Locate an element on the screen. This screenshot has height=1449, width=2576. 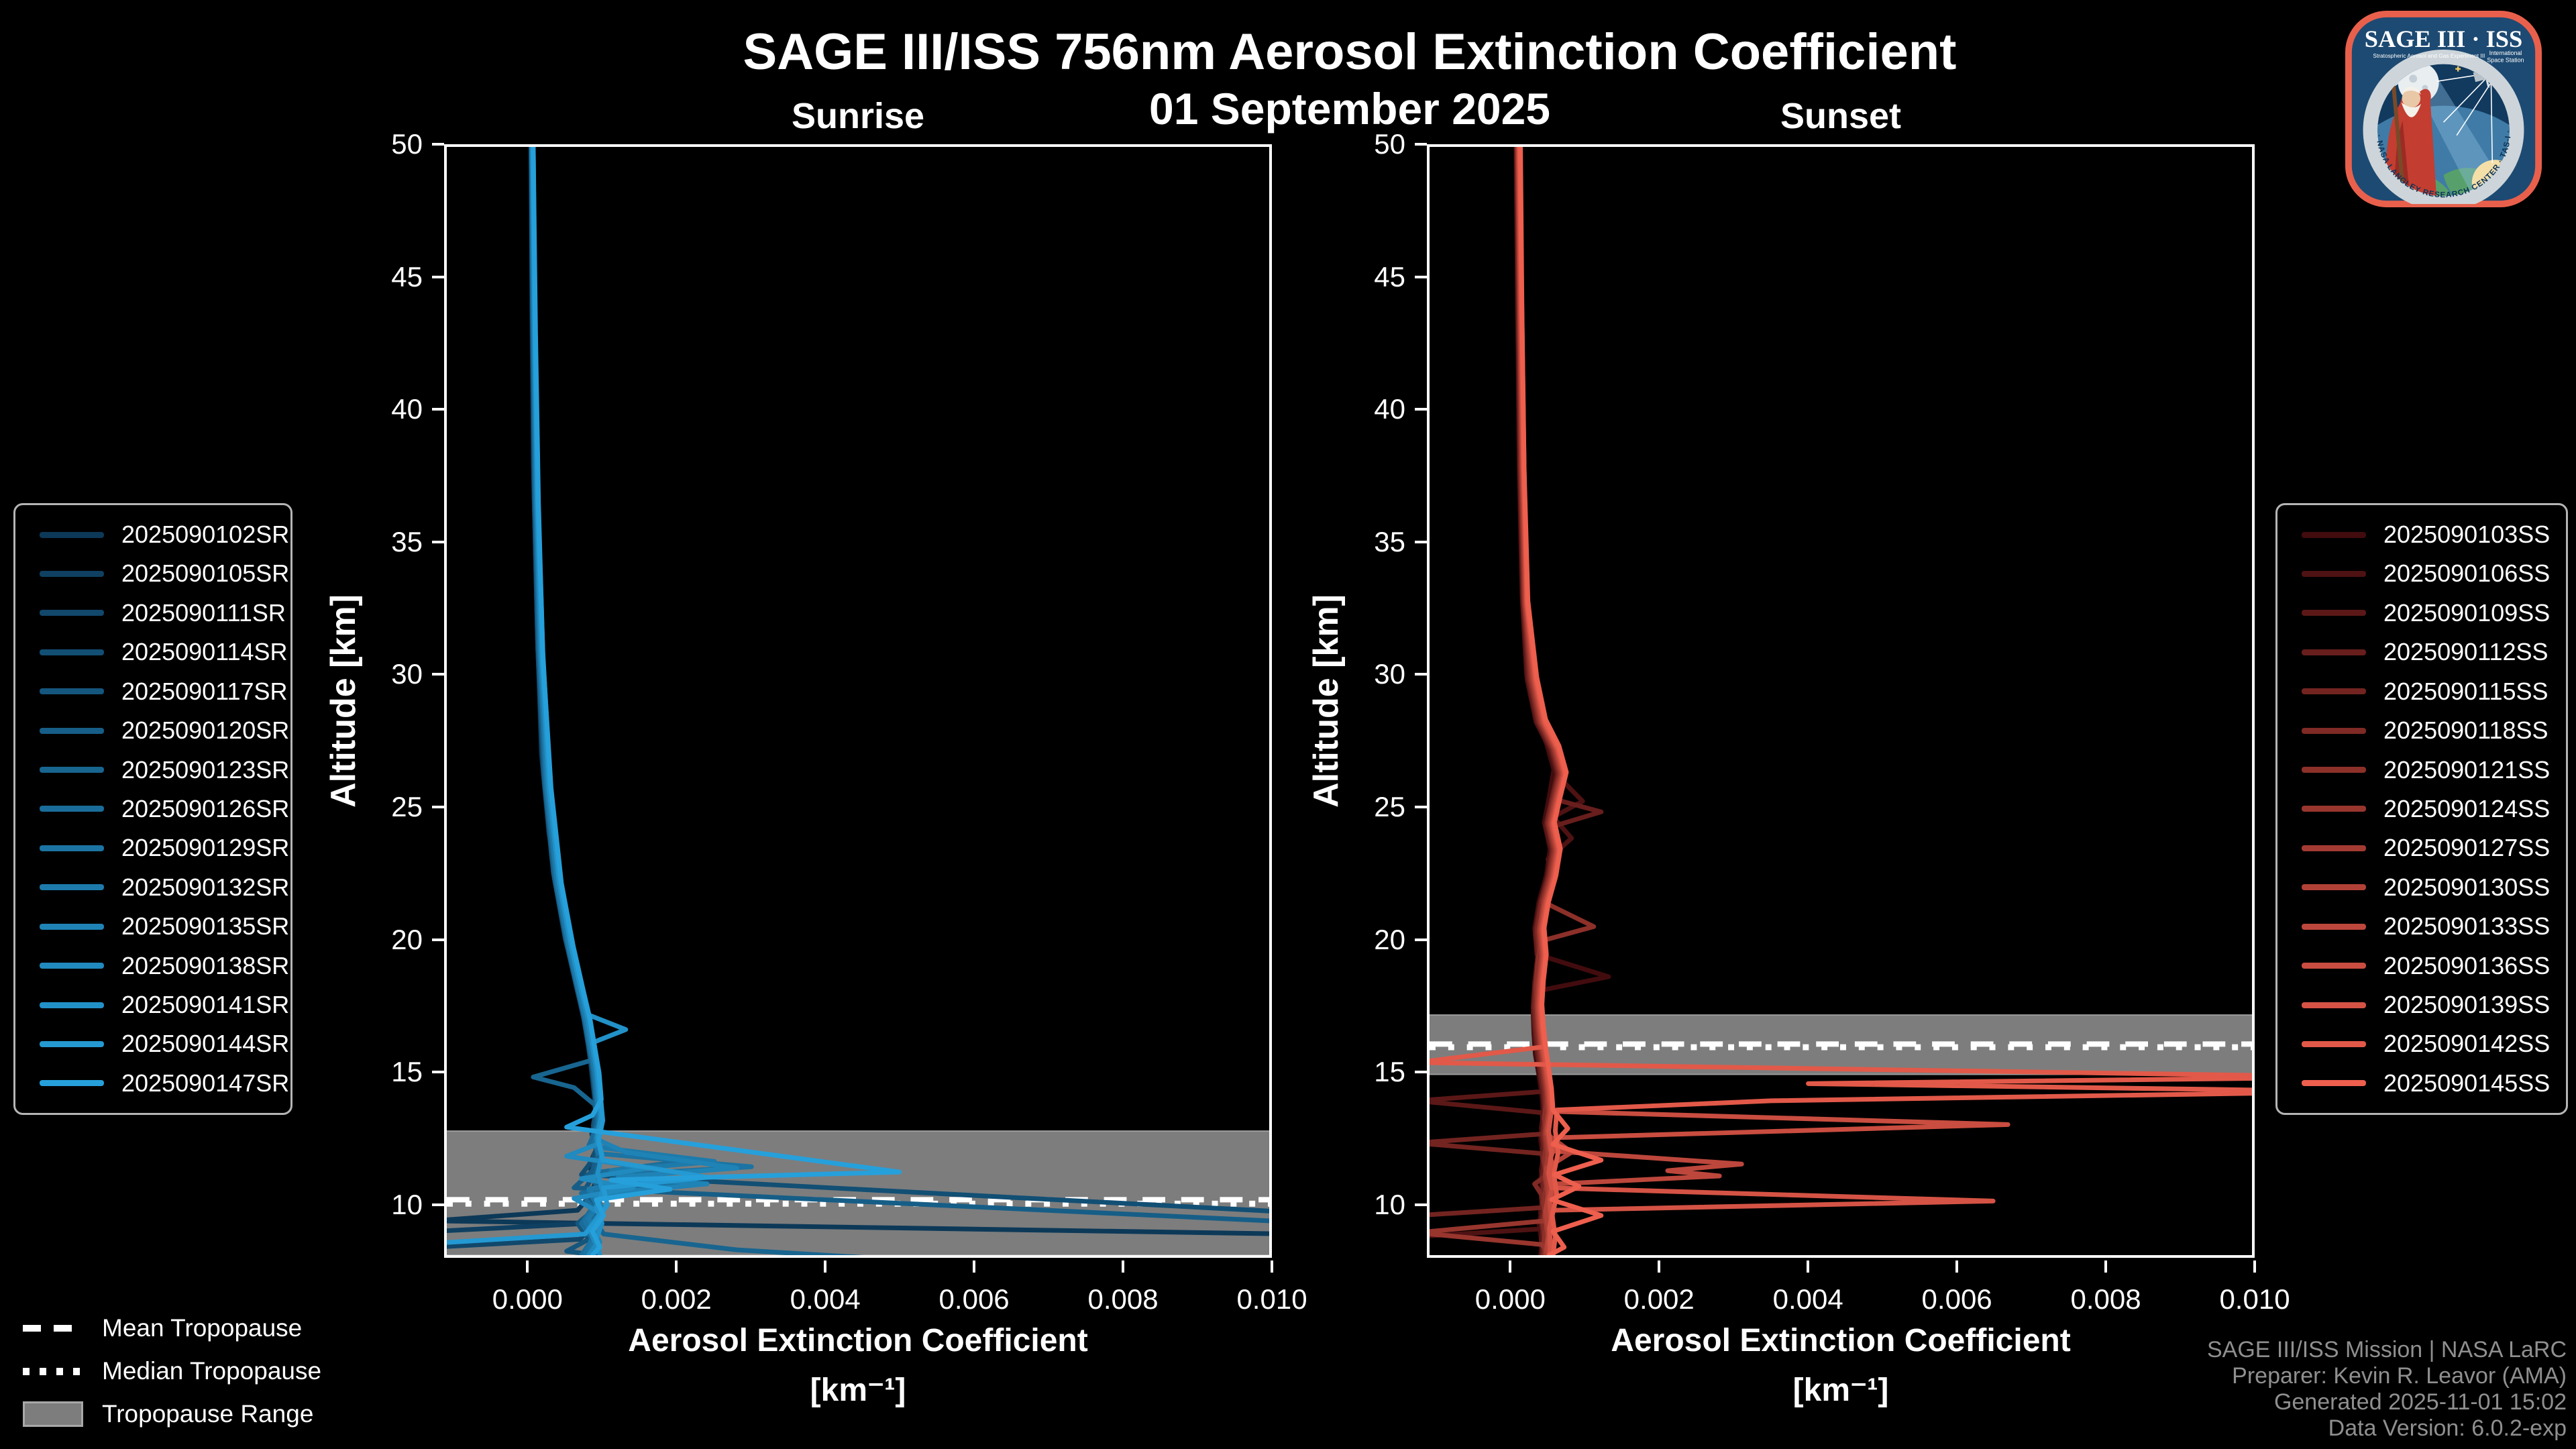
profile-line-2025090138SR is located at coordinates (590, 701).